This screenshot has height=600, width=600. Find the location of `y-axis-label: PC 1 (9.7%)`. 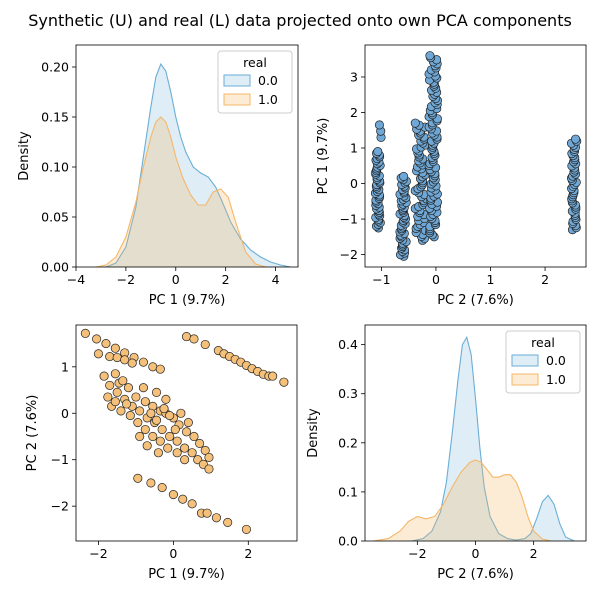

y-axis-label: PC 1 (9.7%) is located at coordinates (323, 156).